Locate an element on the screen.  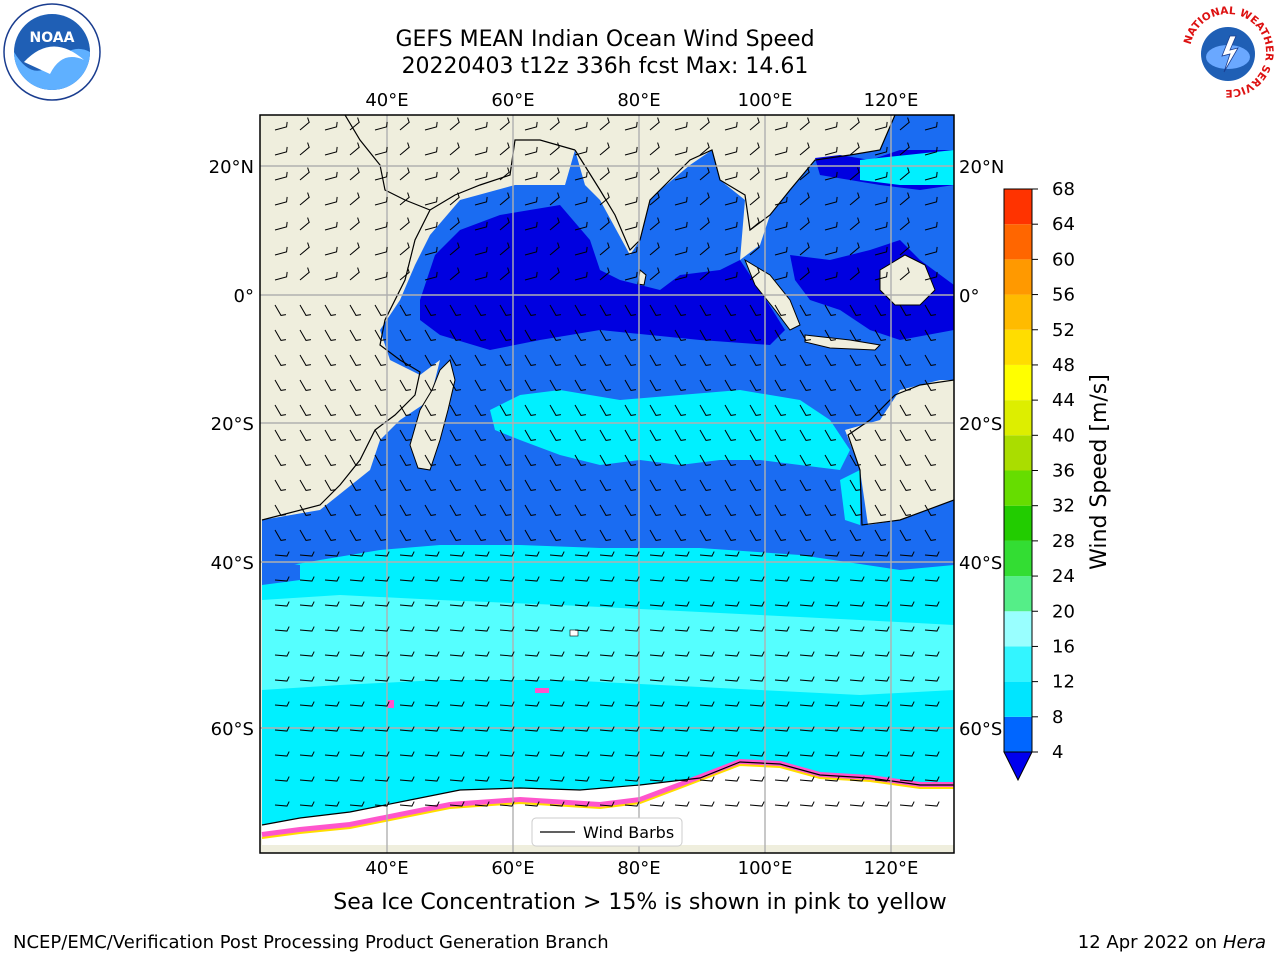
lat-tick-left: 20°S is located at coordinates (232, 424).